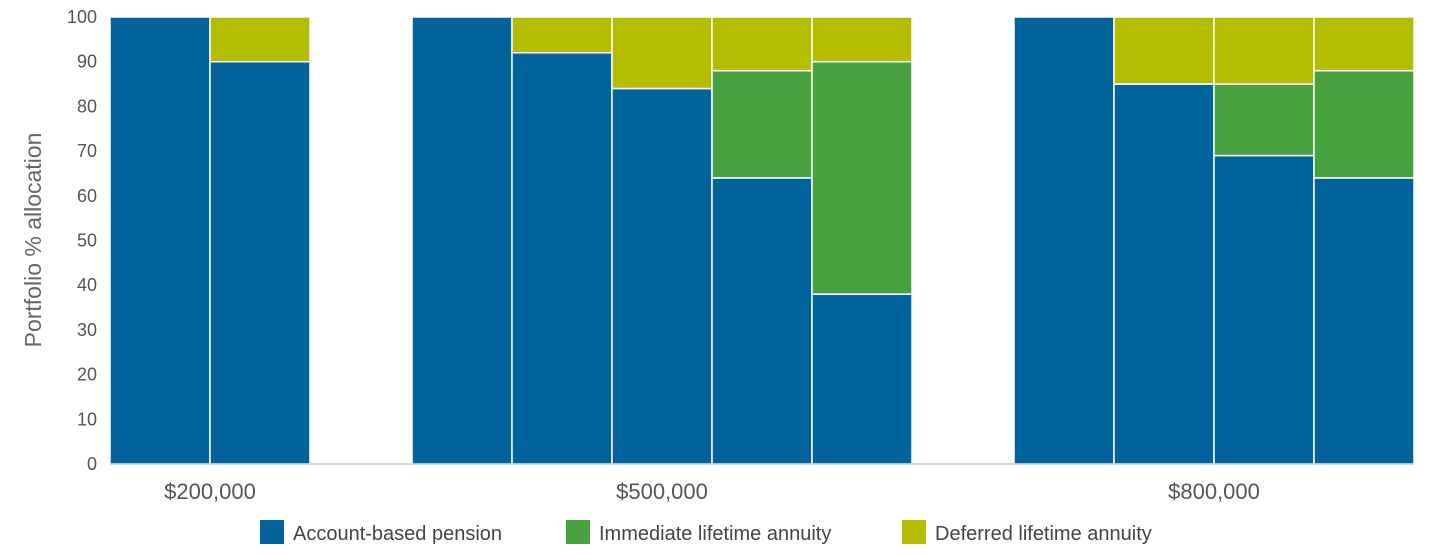 The image size is (1434, 555). Describe the element at coordinates (87, 62) in the screenshot. I see `y-tick-label: 90` at that location.